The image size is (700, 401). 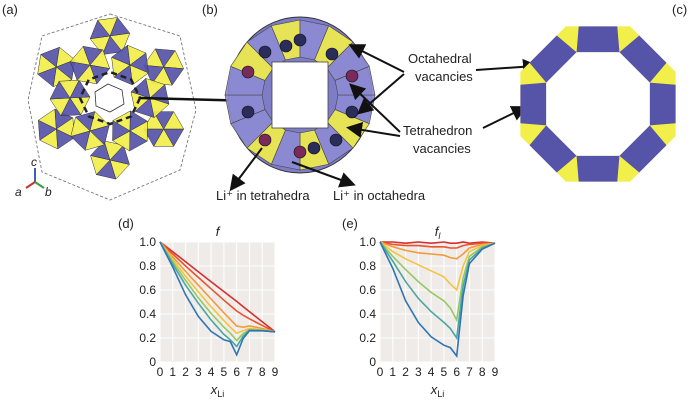 What do you see at coordinates (323, 174) in the screenshot?
I see `arrow-li-octa` at bounding box center [323, 174].